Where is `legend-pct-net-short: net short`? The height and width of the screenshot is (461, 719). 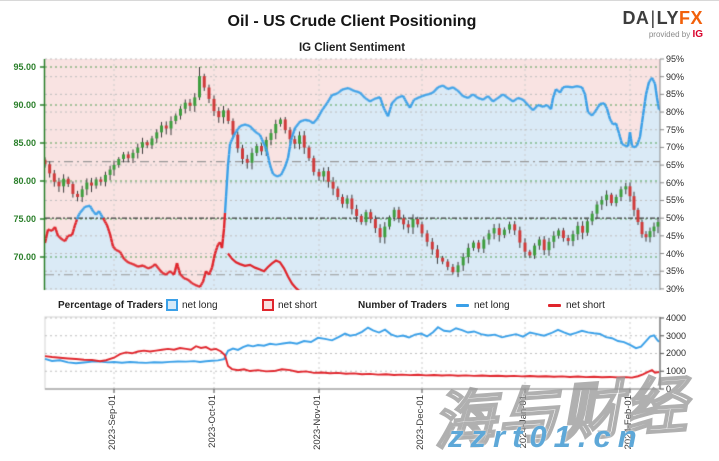
legend-pct-net-short: net short is located at coordinates (289, 305).